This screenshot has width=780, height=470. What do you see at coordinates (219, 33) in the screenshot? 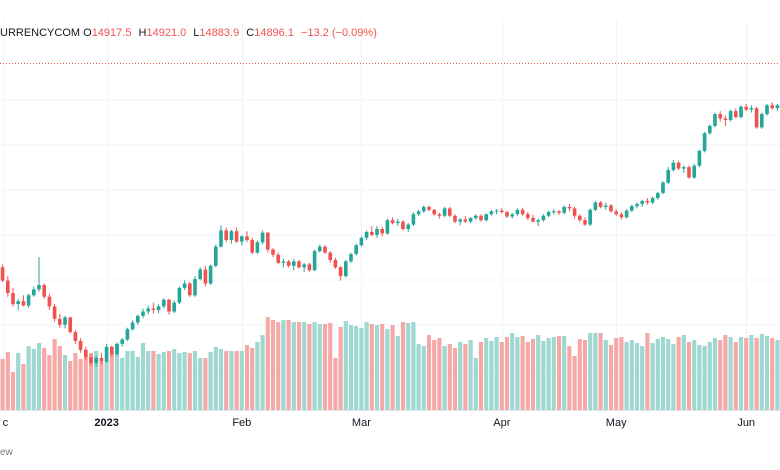
I see `low-value: 14883.9` at bounding box center [219, 33].